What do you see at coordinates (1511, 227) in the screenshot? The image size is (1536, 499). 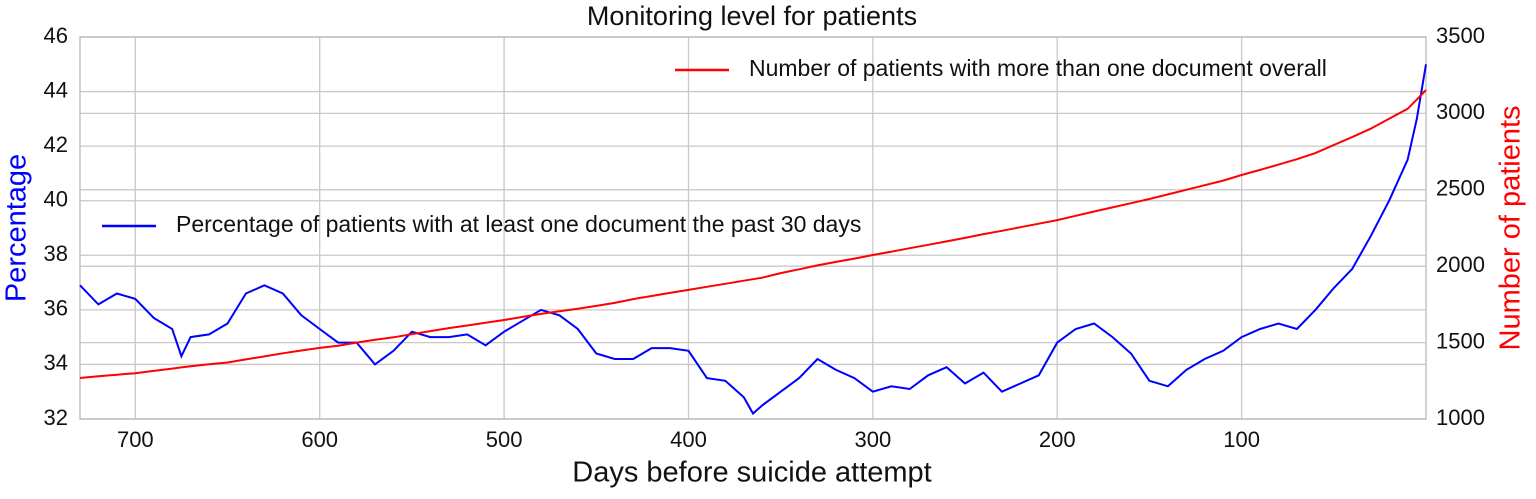 I see `y2-axis-label: Number of patients` at bounding box center [1511, 227].